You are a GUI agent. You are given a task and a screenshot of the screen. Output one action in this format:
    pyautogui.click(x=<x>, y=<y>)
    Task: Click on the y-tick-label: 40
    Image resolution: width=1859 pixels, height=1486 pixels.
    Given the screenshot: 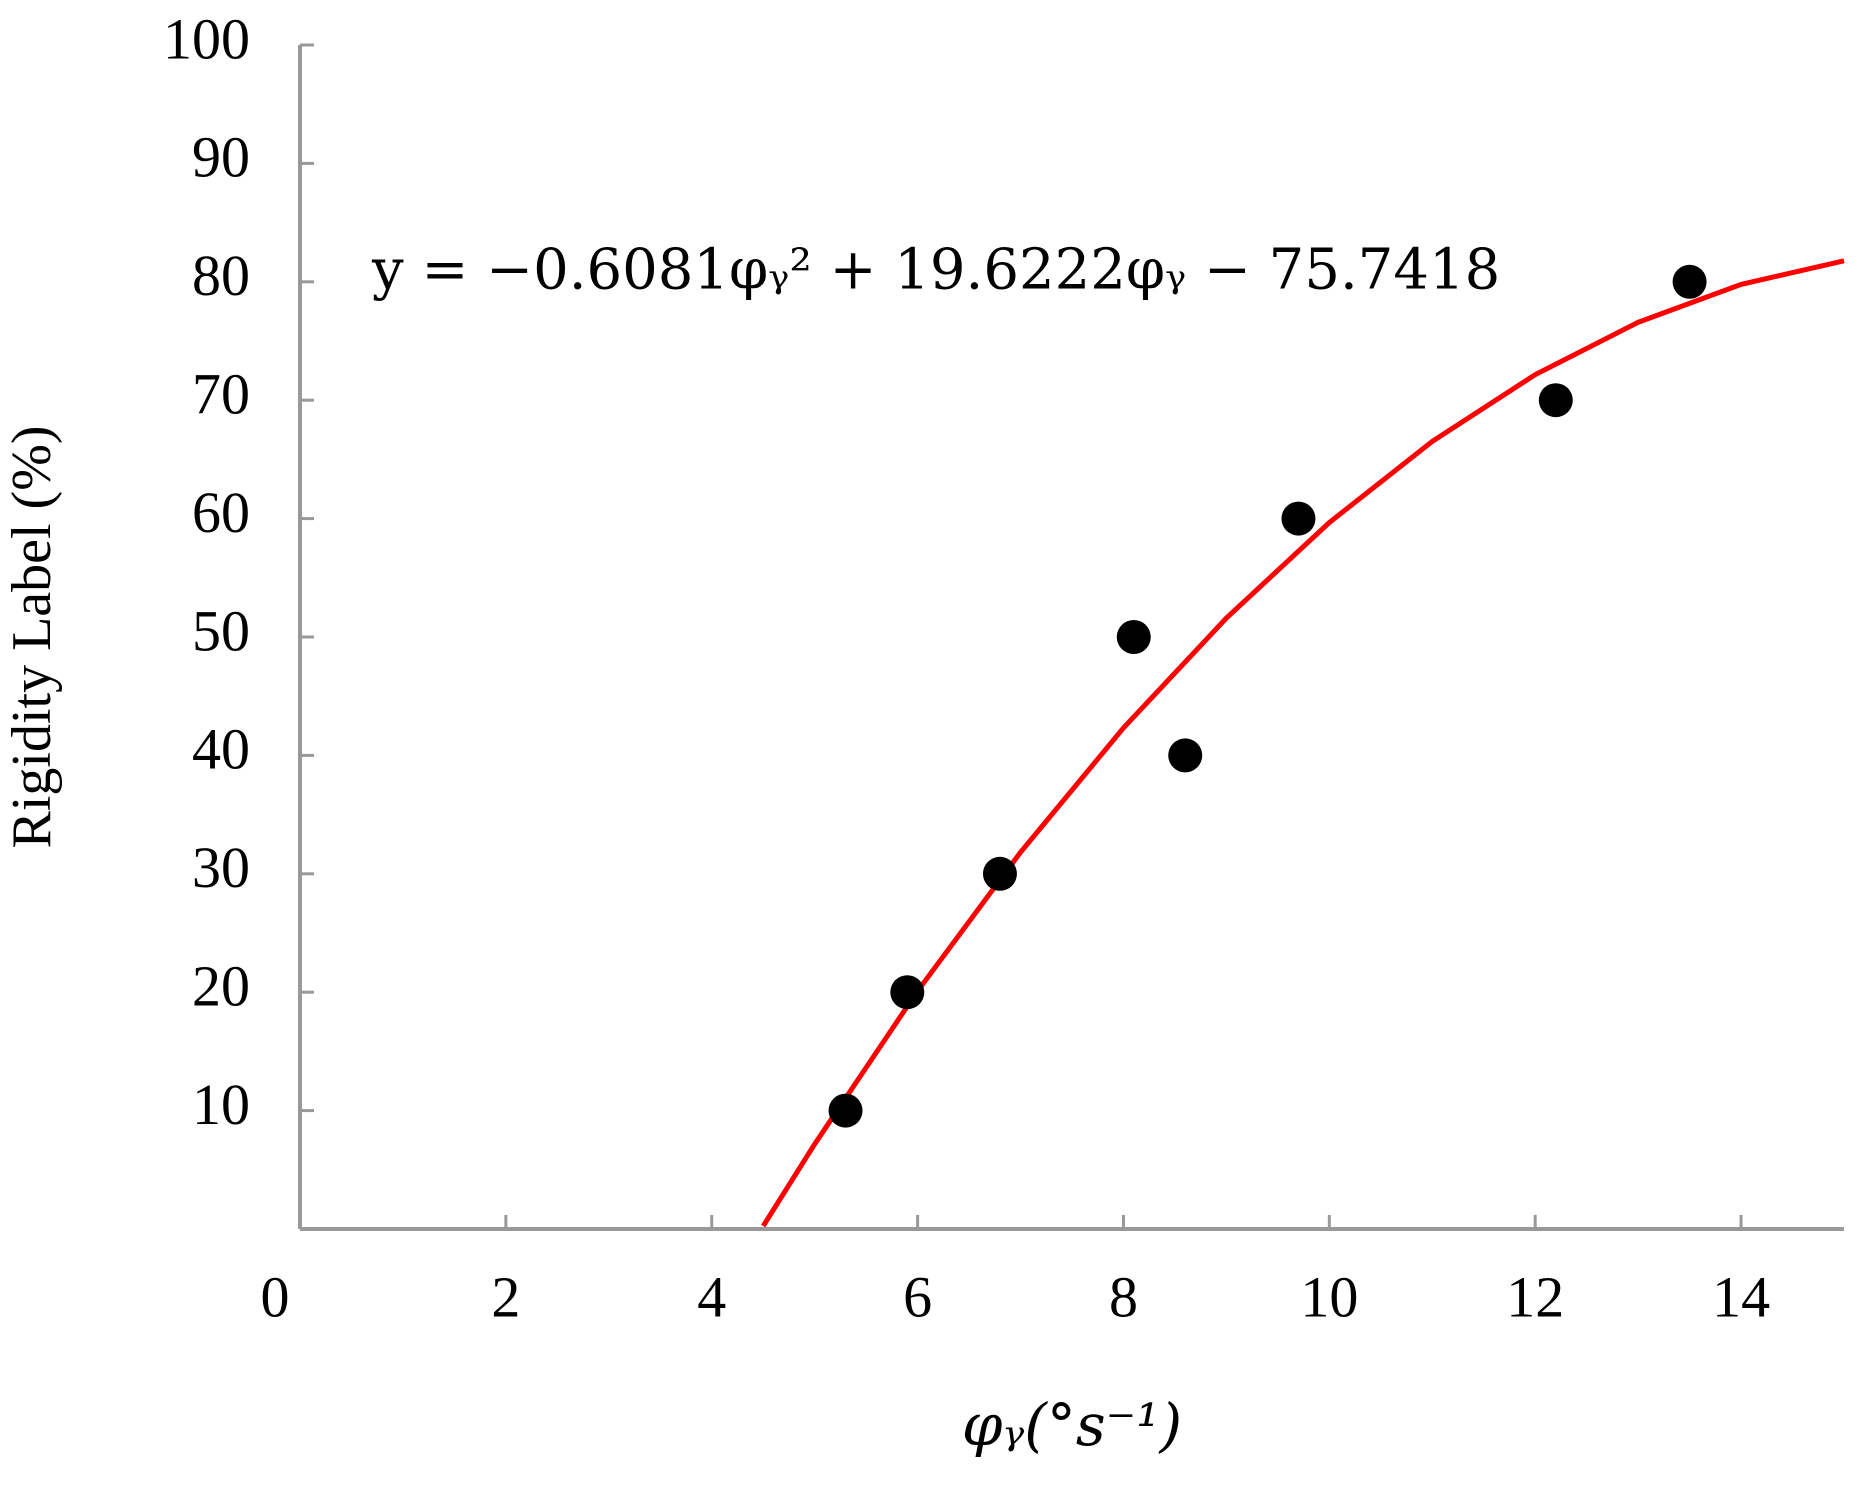 What is the action you would take?
    pyautogui.click(x=221, y=749)
    